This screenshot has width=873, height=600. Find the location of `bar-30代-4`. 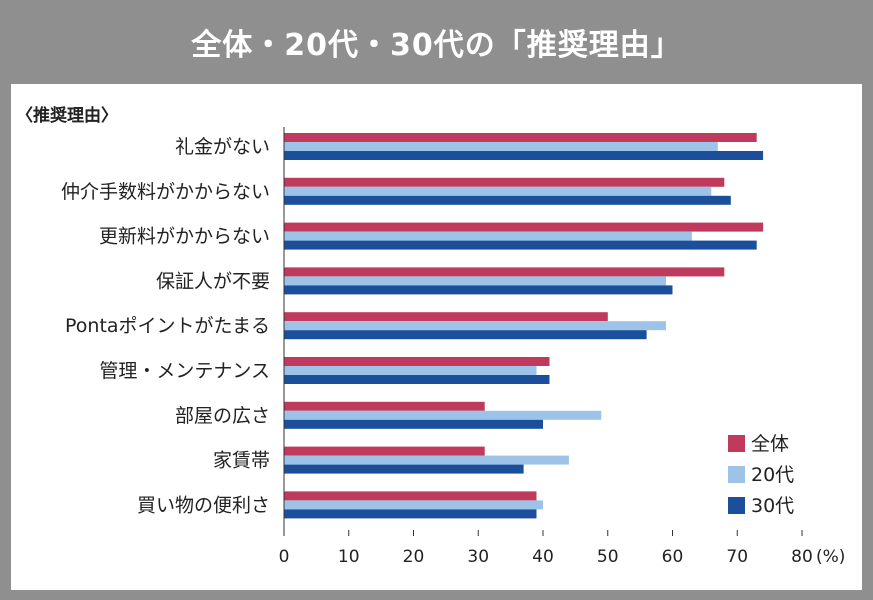

bar-30代-4 is located at coordinates (465, 335).